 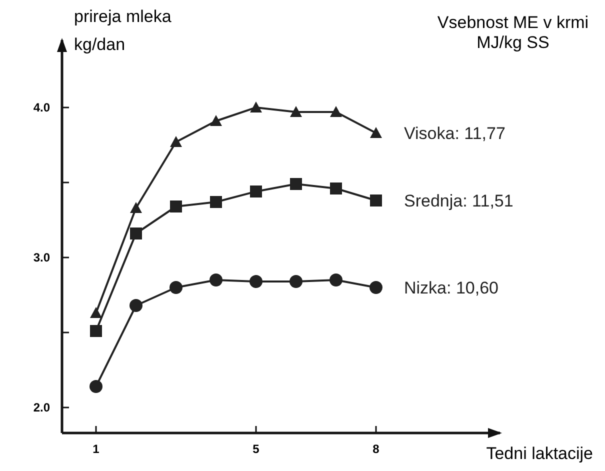 What do you see at coordinates (376, 449) in the screenshot?
I see `x-tick-label: 8` at bounding box center [376, 449].